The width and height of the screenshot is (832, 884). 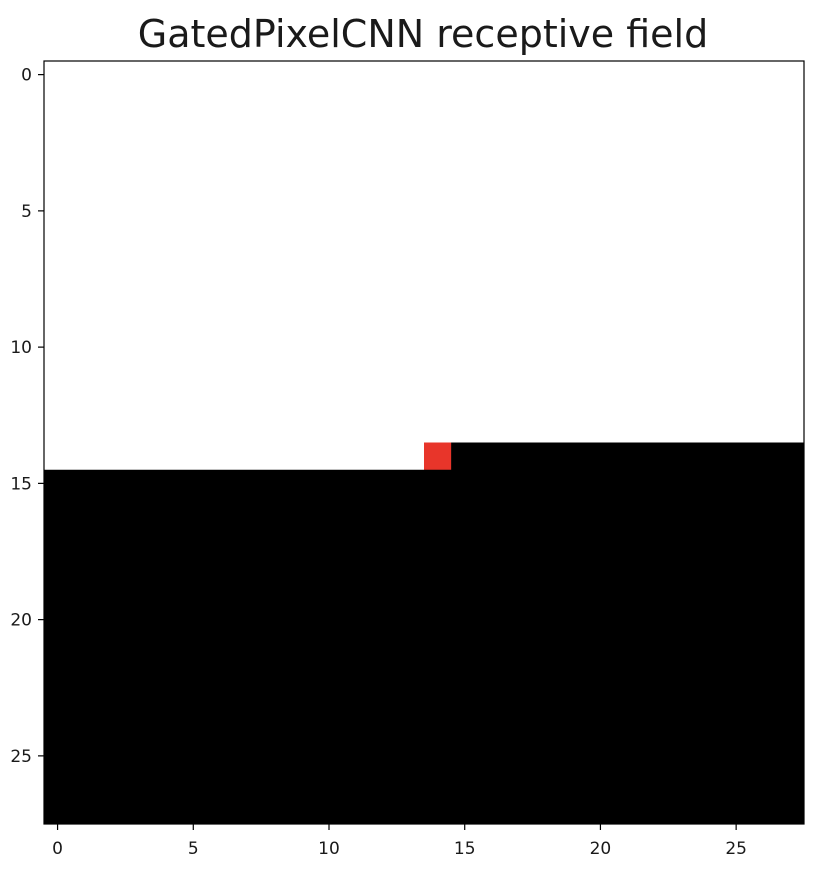 I want to click on y-tick-label: 20, so click(x=21, y=621).